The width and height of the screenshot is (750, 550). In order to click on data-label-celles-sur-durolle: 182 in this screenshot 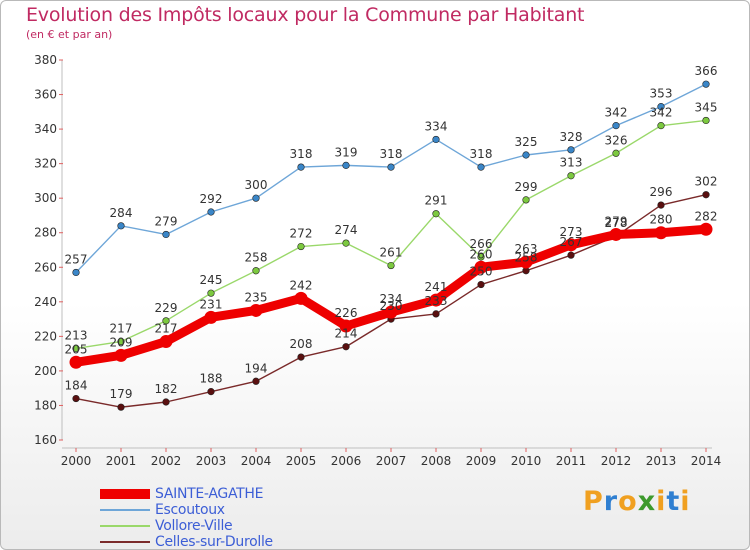, I will do `click(166, 389)`.